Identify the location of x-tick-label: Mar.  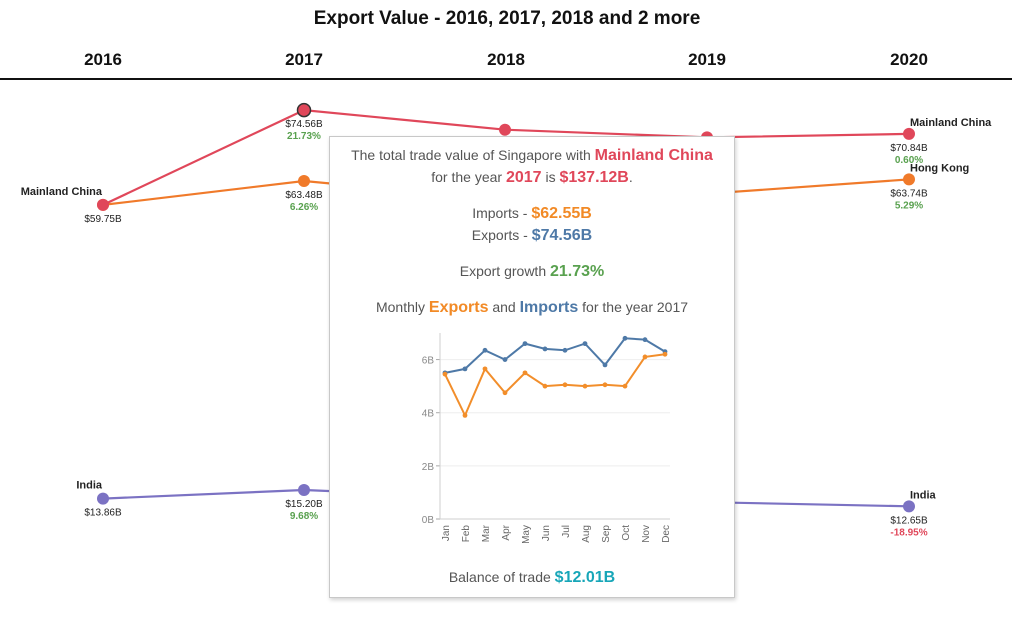
(486, 533).